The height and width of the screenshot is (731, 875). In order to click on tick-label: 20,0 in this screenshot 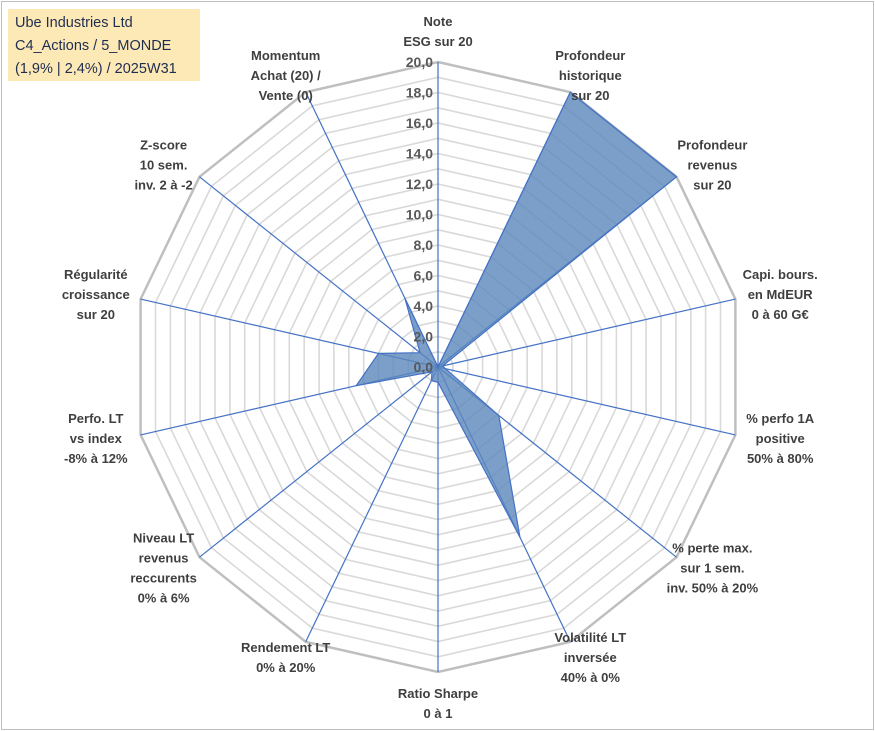, I will do `click(419, 62)`.